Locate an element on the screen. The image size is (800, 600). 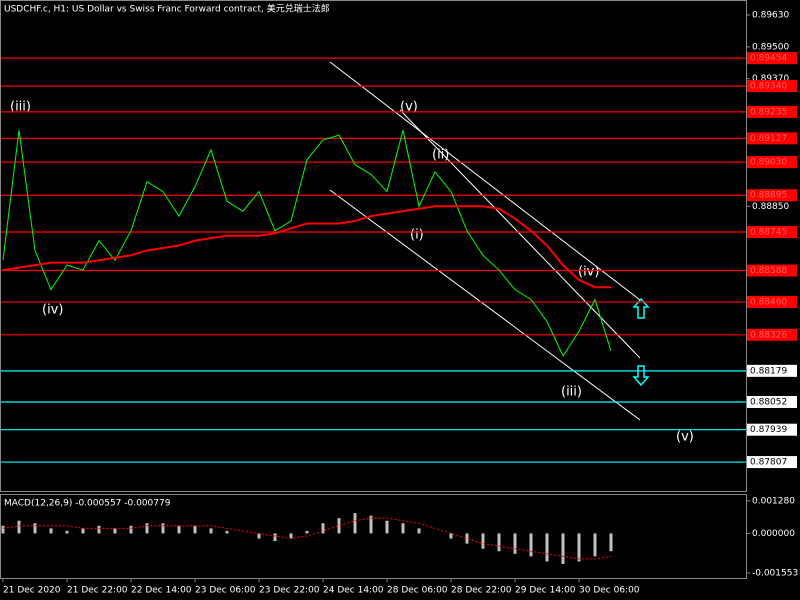
level-label: 0.89340 is located at coordinates (768, 87).